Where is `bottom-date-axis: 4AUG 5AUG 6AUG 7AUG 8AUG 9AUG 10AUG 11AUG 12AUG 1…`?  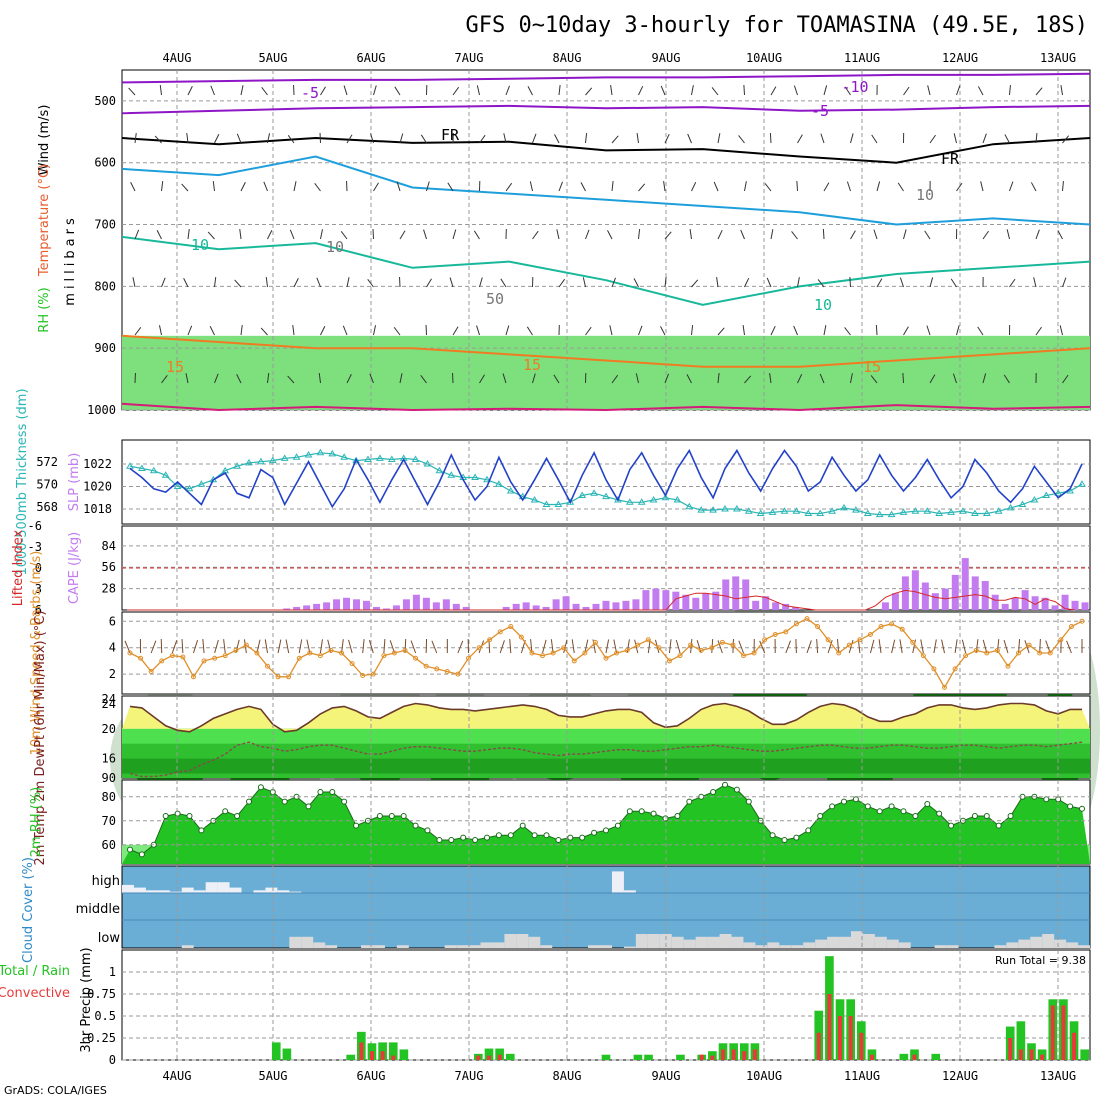 bottom-date-axis: 4AUG 5AUG 6AUG 7AUG 8AUG 9AUG 10AUG 11AUG 12AUG 1… is located at coordinates (620, 1076).